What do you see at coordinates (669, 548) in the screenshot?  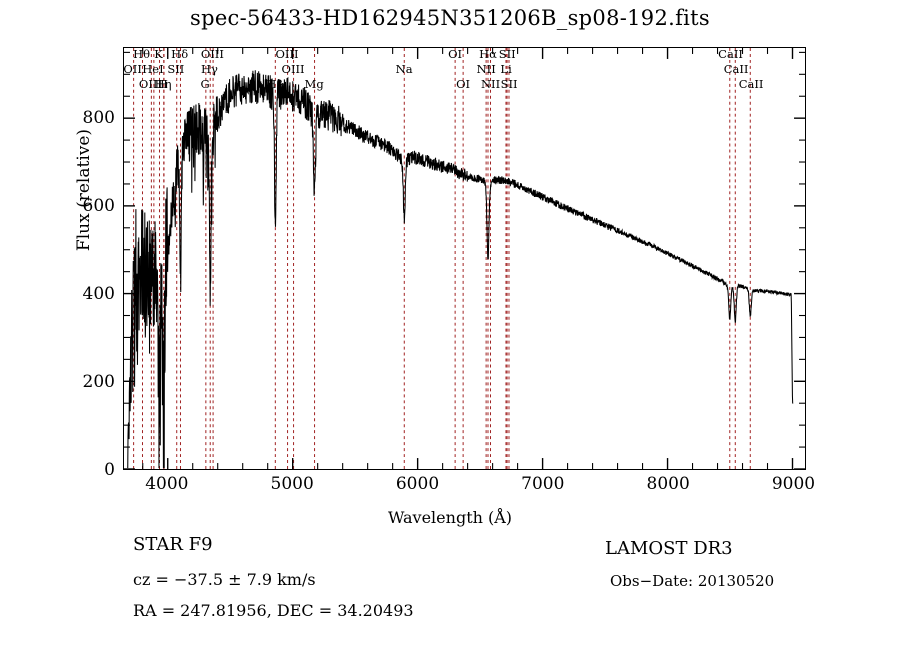 I see `survey-label: LAMOST DR3` at bounding box center [669, 548].